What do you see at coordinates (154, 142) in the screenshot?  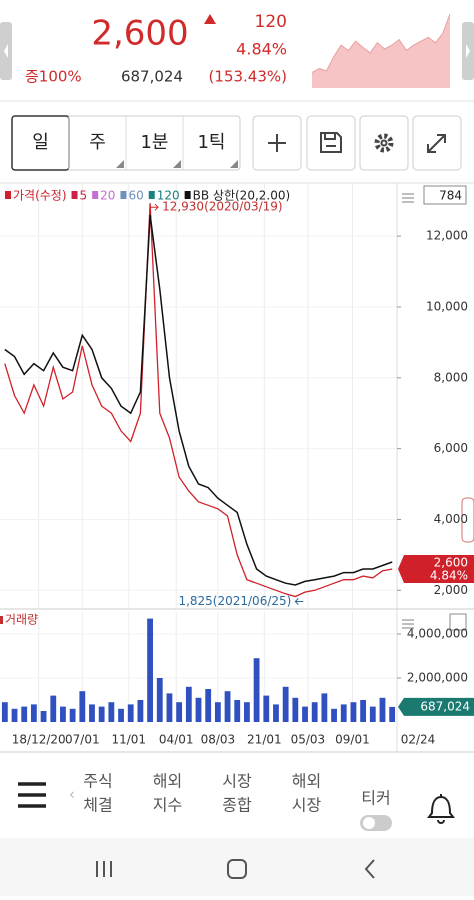 I see `period-button: 1분` at bounding box center [154, 142].